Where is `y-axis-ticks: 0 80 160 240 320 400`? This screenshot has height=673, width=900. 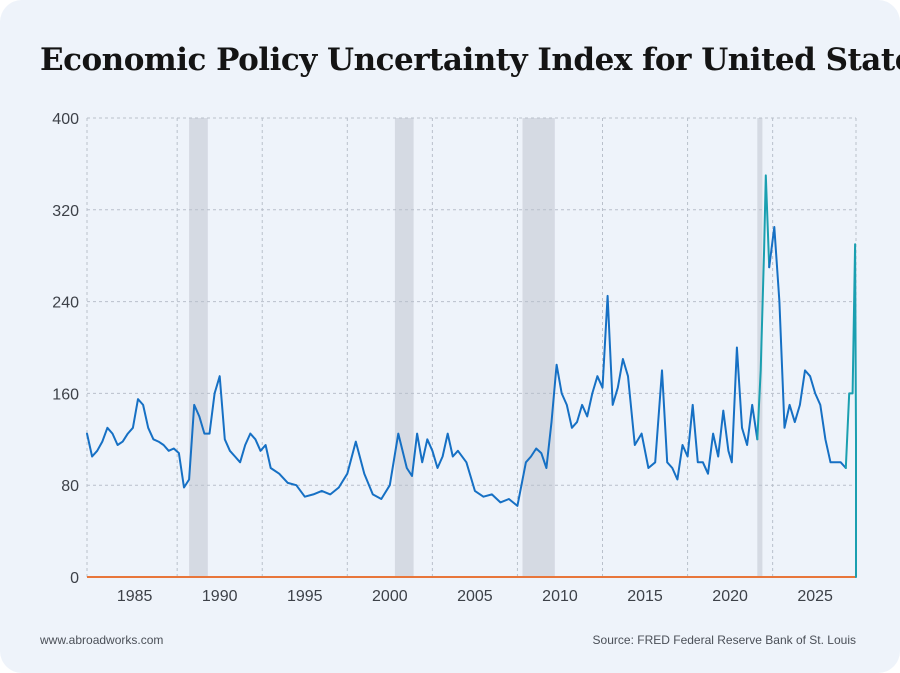
y-axis-ticks: 0 80 160 240 320 400 is located at coordinates (65, 349).